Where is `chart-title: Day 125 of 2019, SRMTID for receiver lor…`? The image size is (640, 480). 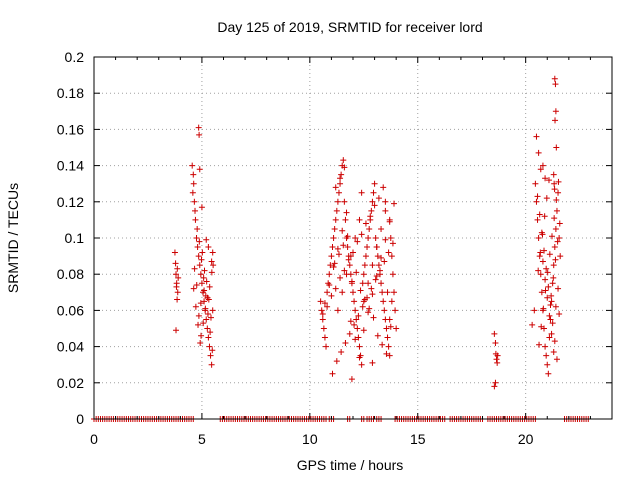
chart-title: Day 125 of 2019, SRMTID for receiver lor… is located at coordinates (349, 27).